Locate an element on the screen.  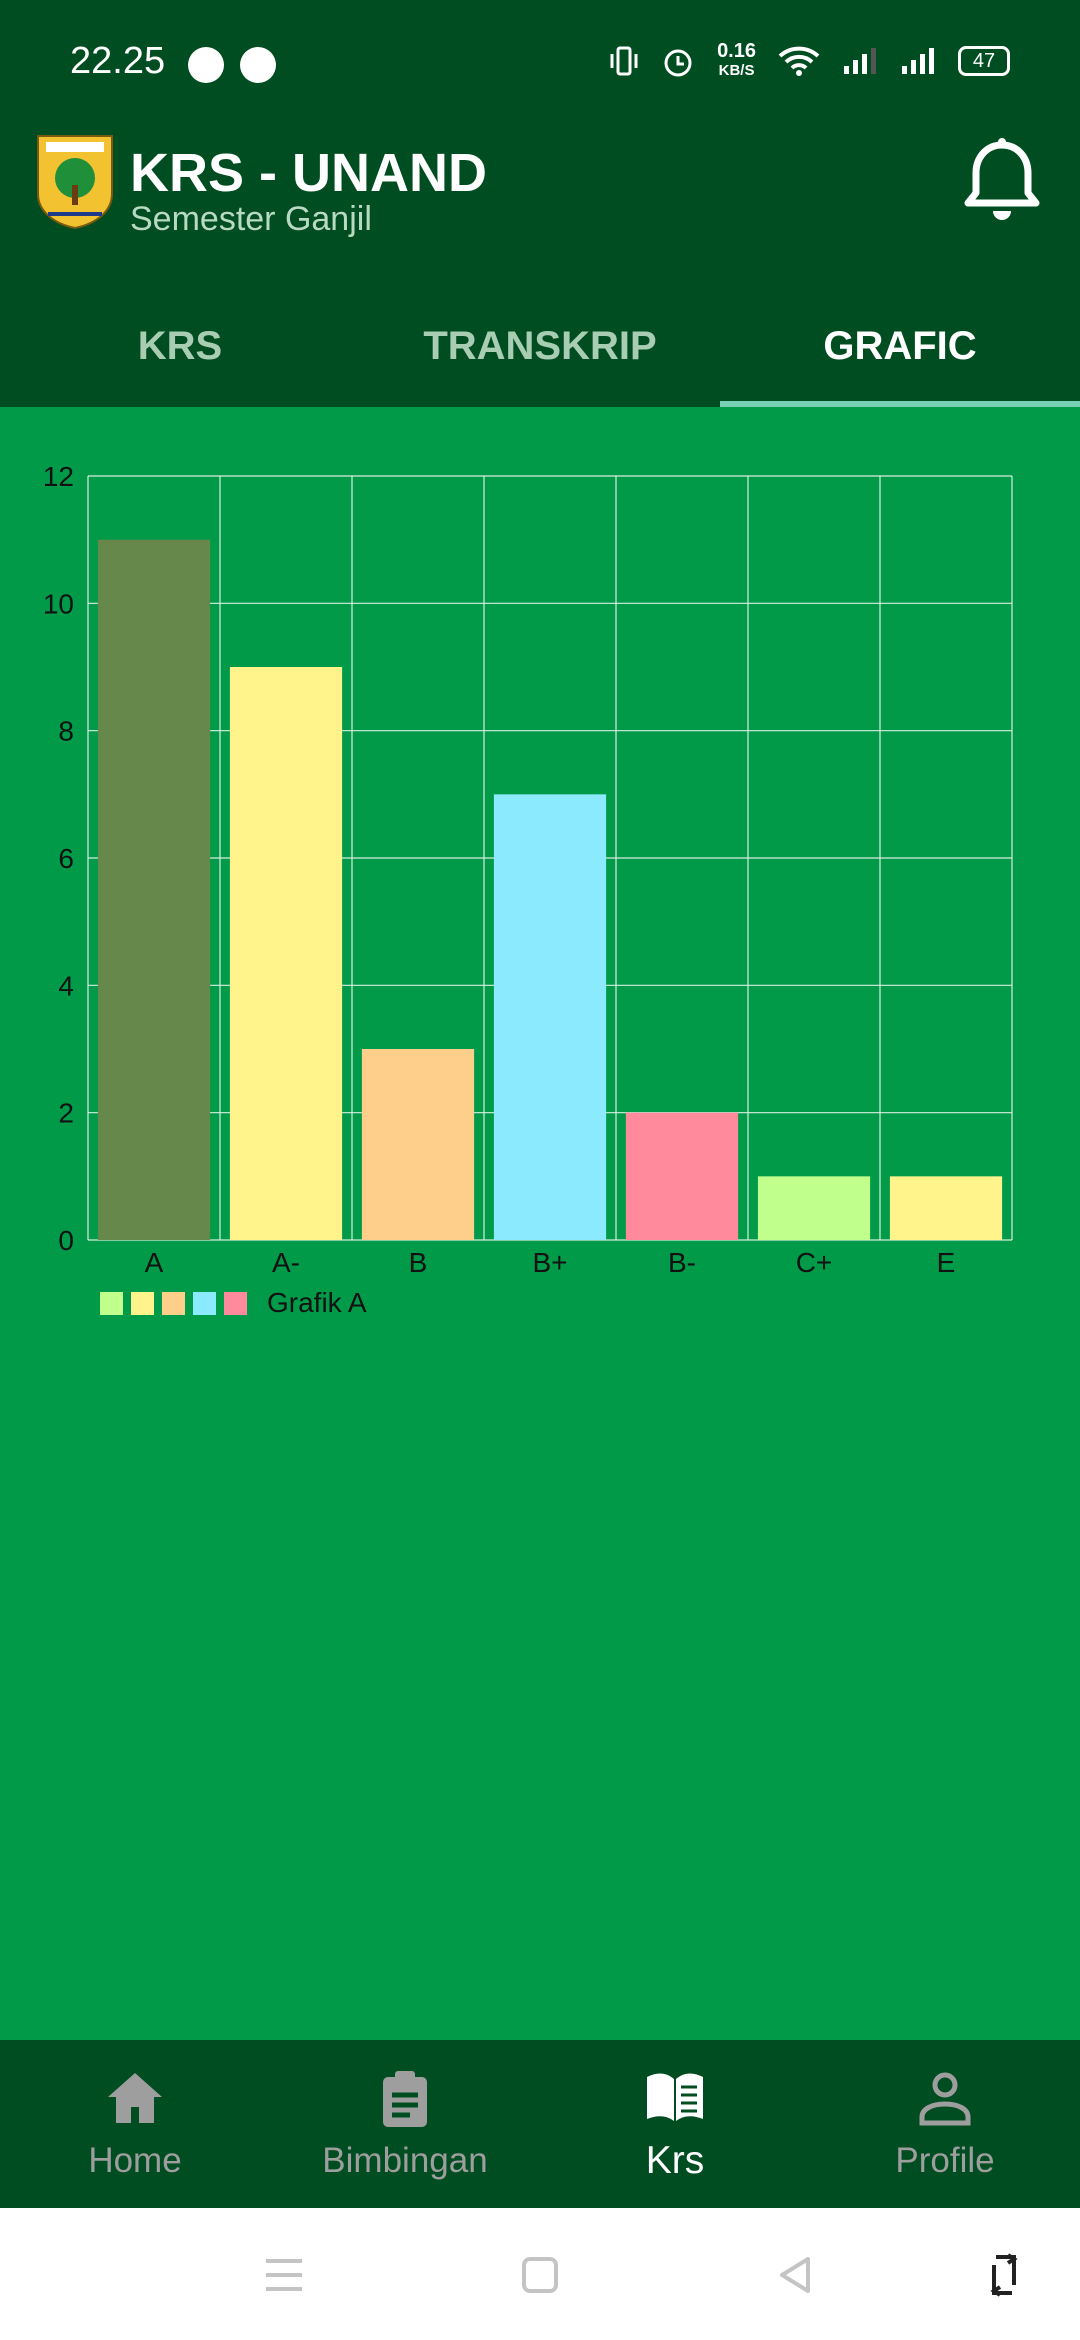
app-subtitle: Semester Ganjil is located at coordinates (251, 219).